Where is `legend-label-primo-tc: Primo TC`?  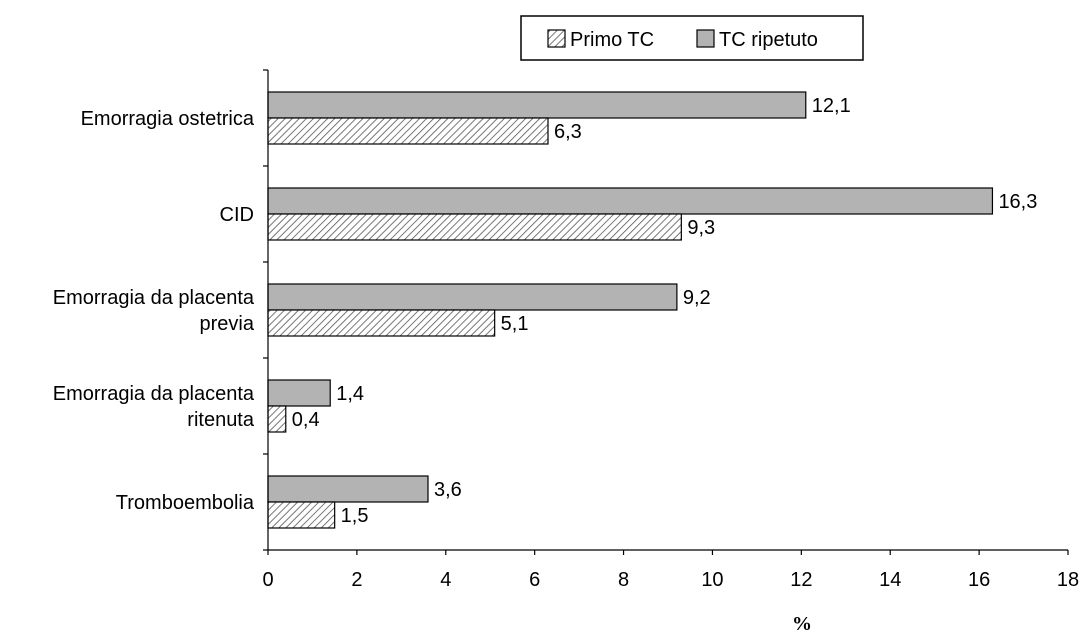 legend-label-primo-tc: Primo TC is located at coordinates (612, 40).